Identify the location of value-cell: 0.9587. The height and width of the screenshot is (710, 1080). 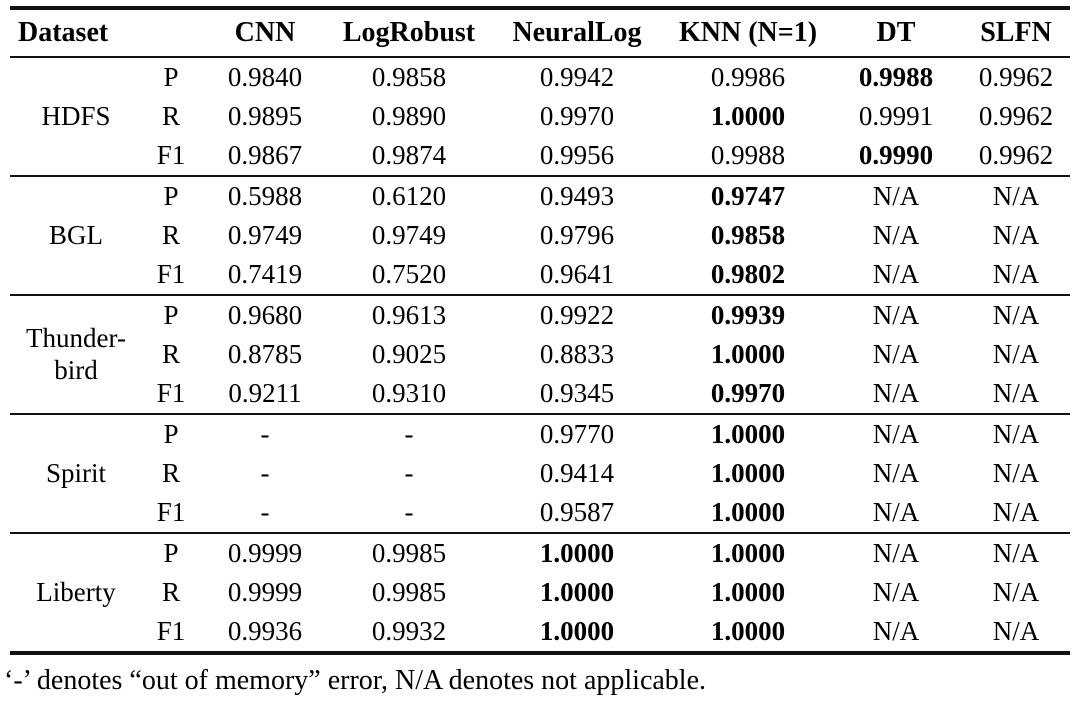
(577, 512).